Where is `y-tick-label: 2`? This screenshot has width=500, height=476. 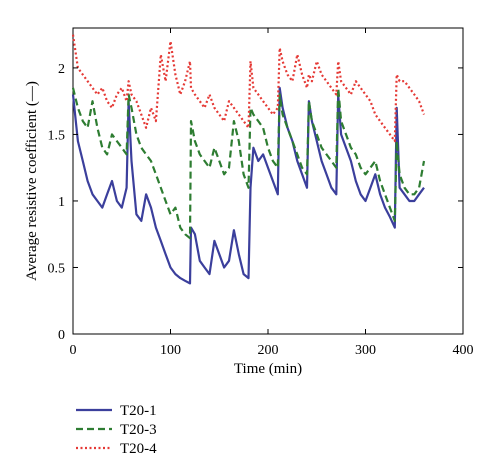
y-tick-label: 2 is located at coordinates (61, 69).